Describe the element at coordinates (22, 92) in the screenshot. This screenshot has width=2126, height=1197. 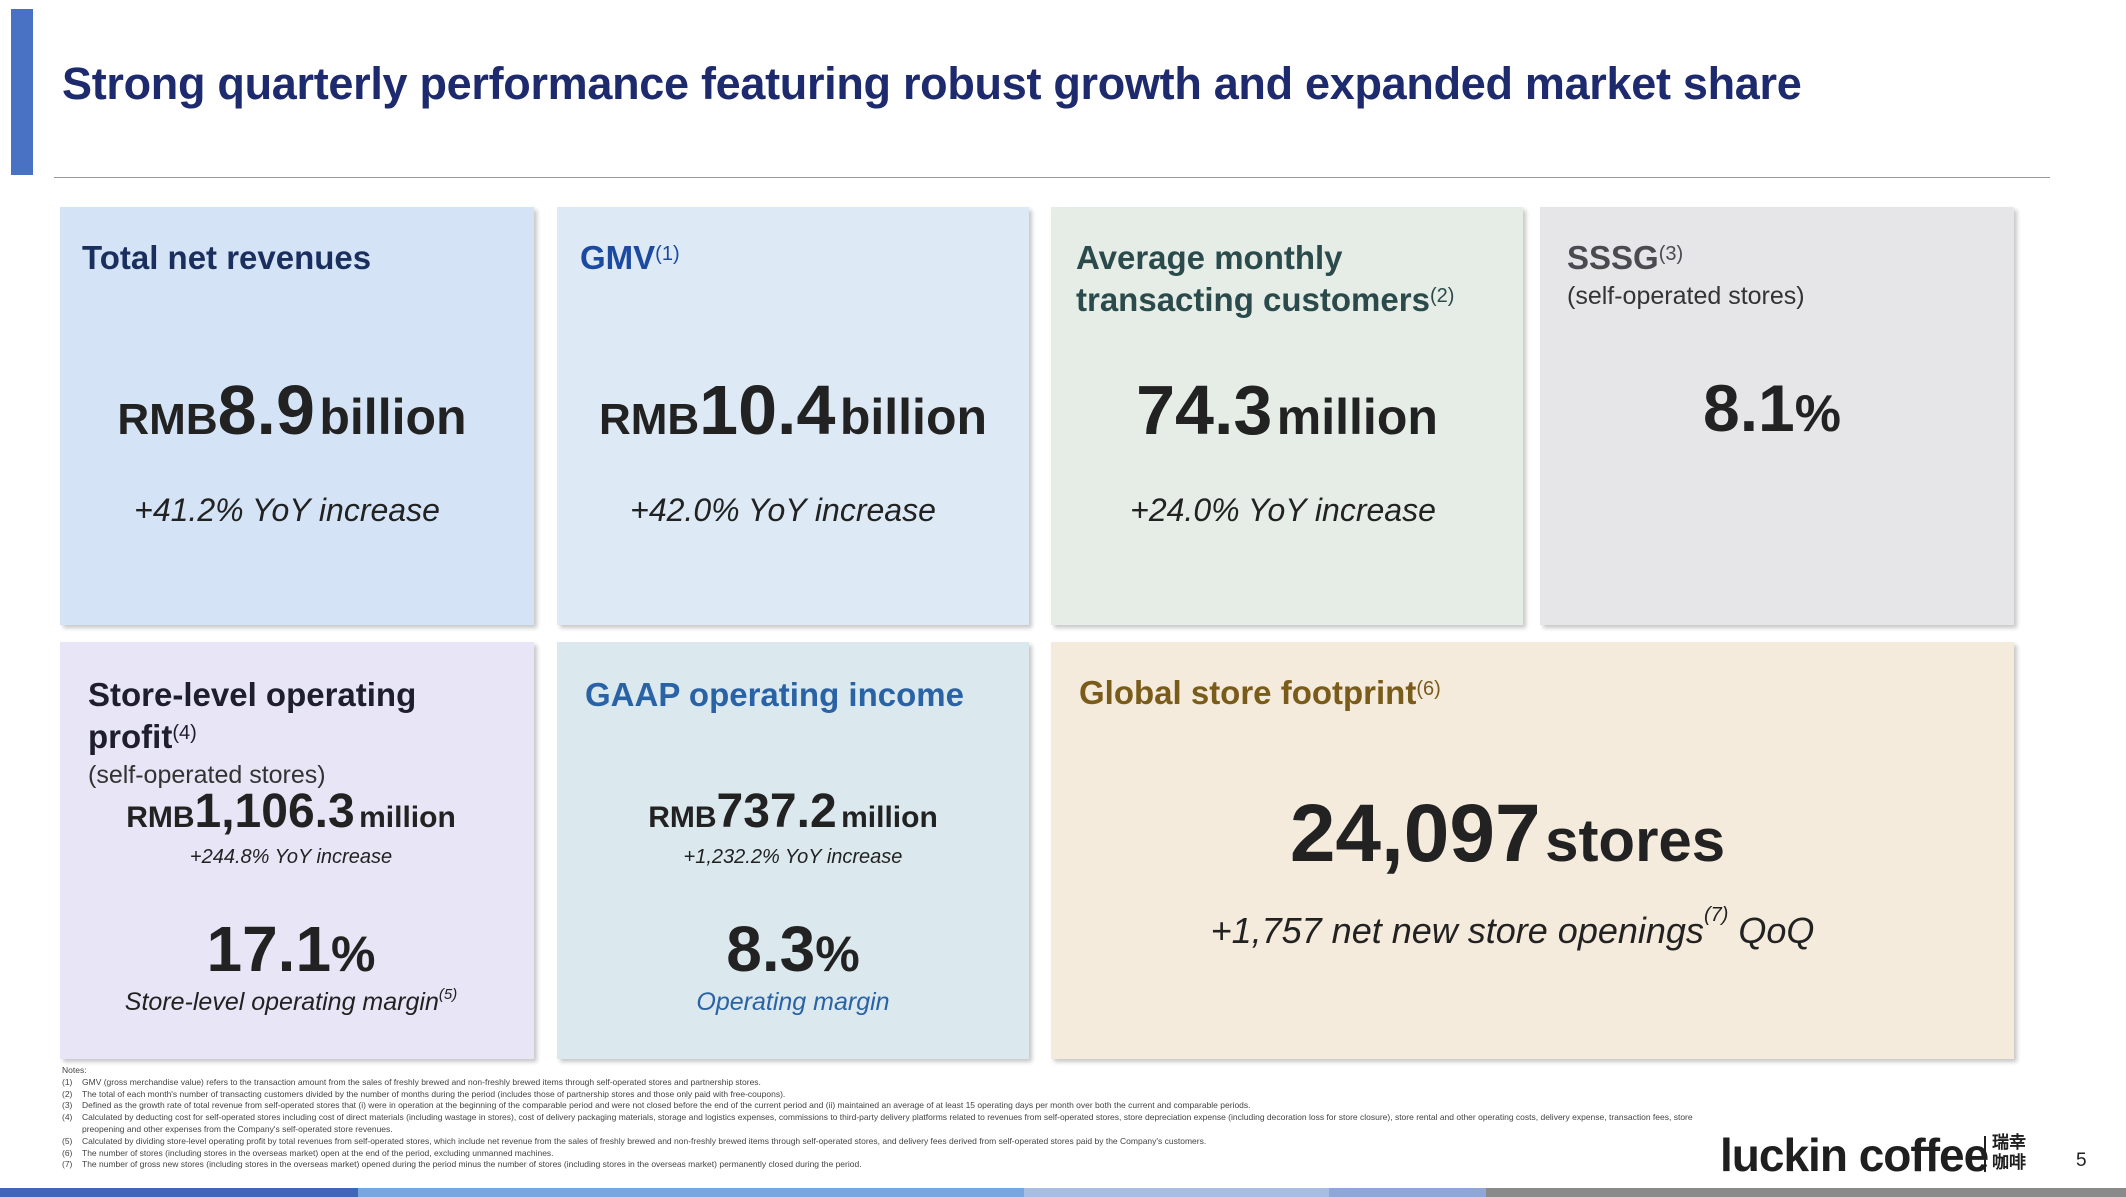
I see `title-accent-bar` at that location.